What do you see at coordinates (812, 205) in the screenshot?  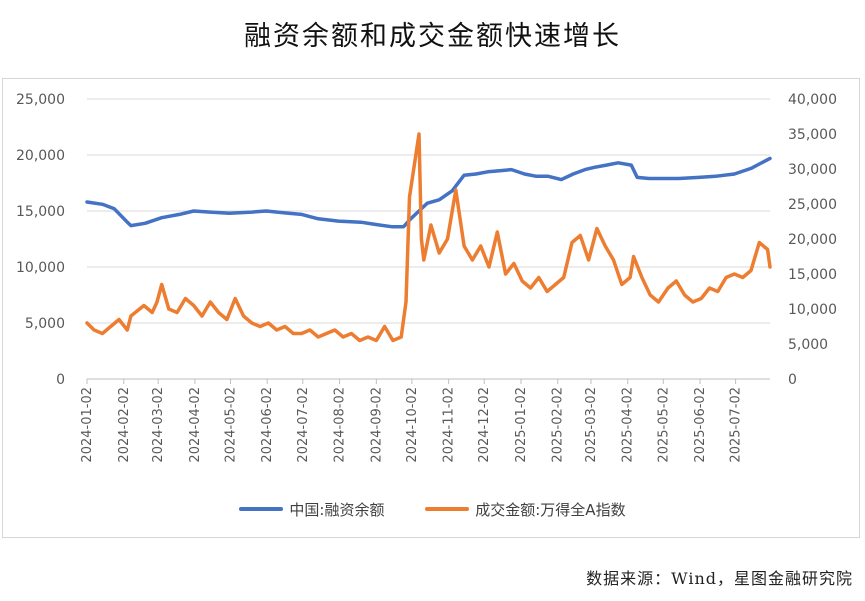 I see `y-right-tick-label: 25,000` at bounding box center [812, 205].